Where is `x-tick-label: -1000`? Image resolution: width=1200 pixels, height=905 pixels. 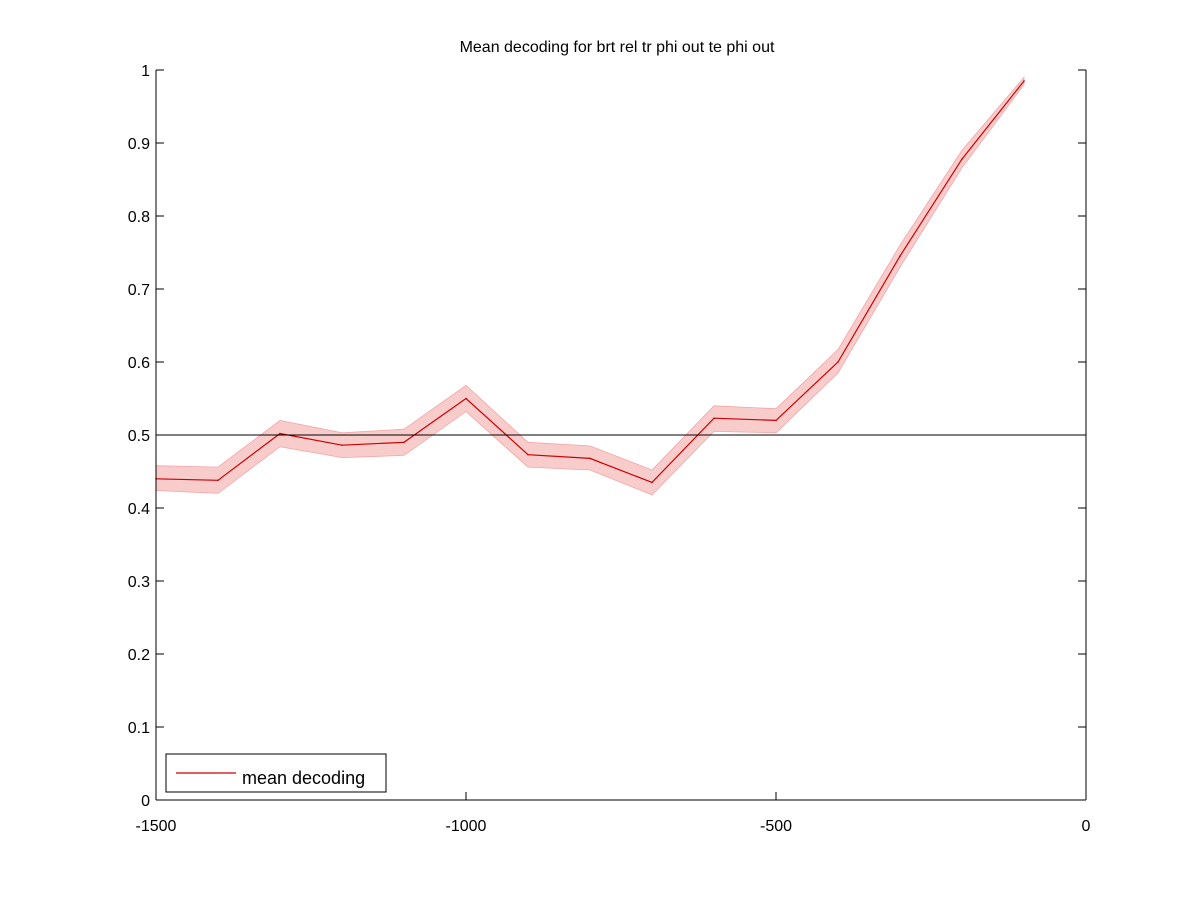
x-tick-label: -1000 is located at coordinates (466, 826).